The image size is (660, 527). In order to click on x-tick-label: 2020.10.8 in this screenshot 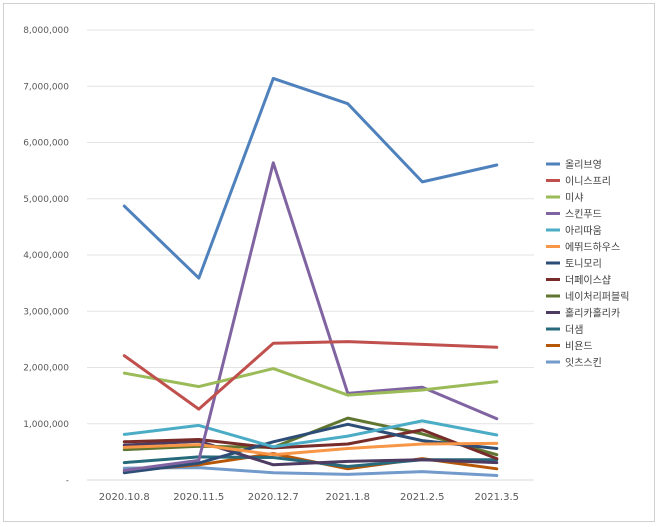, I will do `click(124, 497)`.